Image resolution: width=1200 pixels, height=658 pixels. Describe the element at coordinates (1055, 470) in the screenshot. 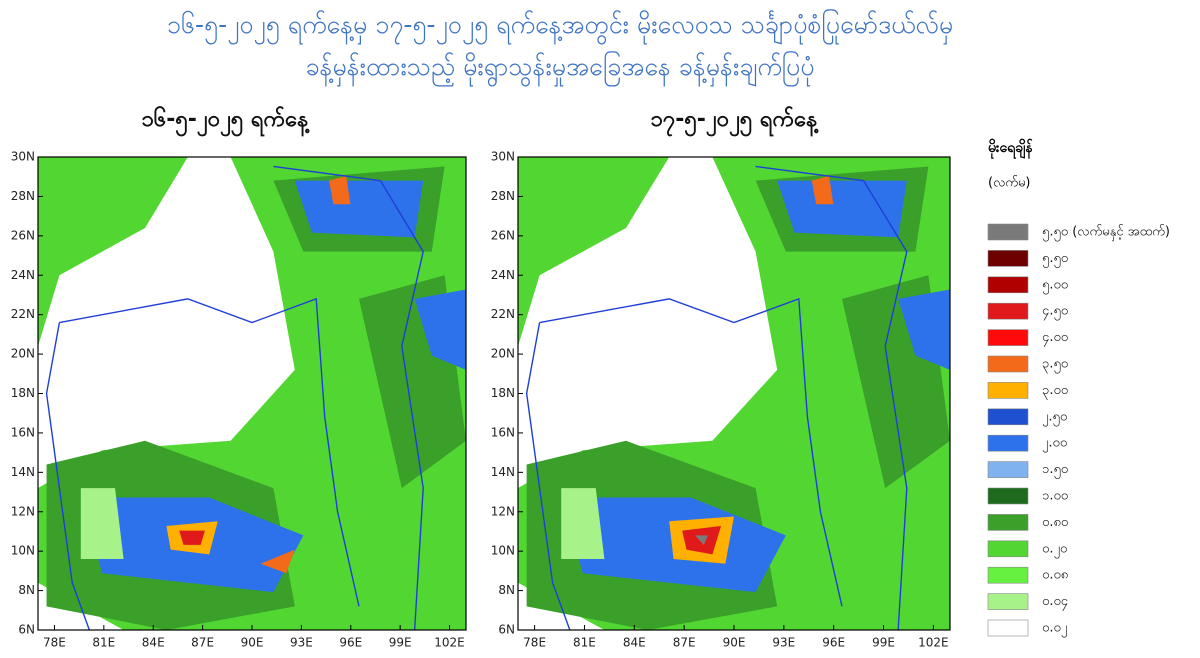

I see `legend-label: ၁.၅၀` at that location.